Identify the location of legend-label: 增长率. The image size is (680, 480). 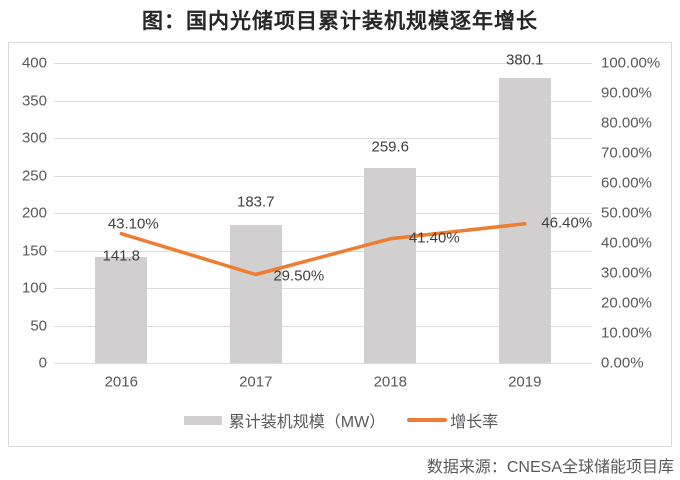
(474, 422).